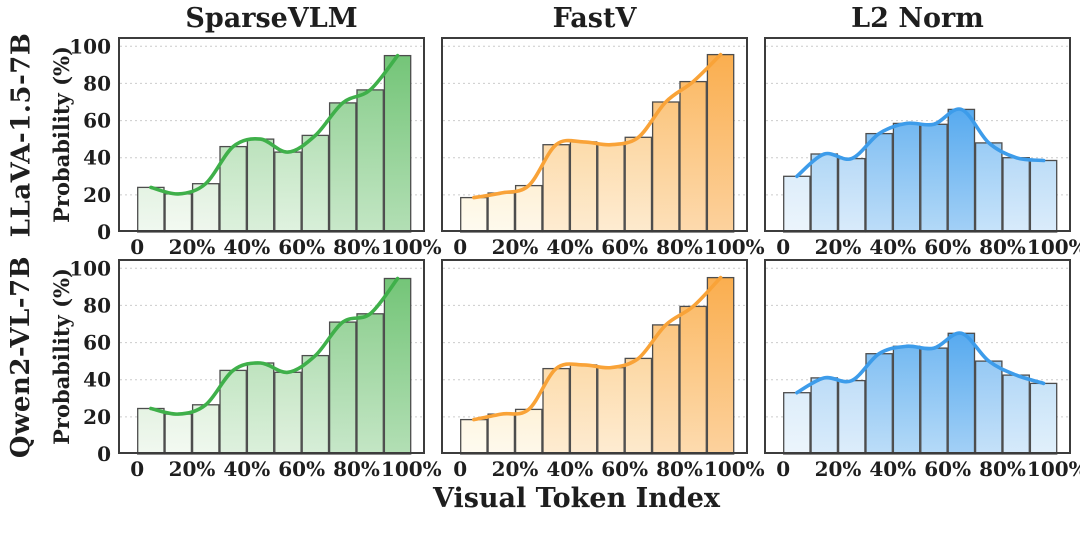 The height and width of the screenshot is (536, 1080). I want to click on row-label-qwen: Qwen2-VL-7B, so click(21, 368).